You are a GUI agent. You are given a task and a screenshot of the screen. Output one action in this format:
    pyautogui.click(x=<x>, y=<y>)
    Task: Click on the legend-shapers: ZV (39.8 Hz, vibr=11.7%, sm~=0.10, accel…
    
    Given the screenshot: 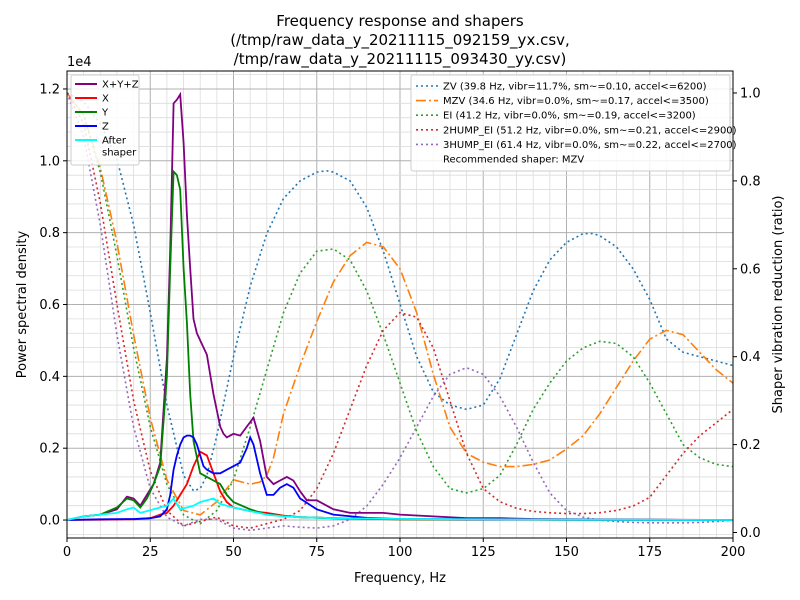 What is the action you would take?
    pyautogui.click(x=573, y=123)
    